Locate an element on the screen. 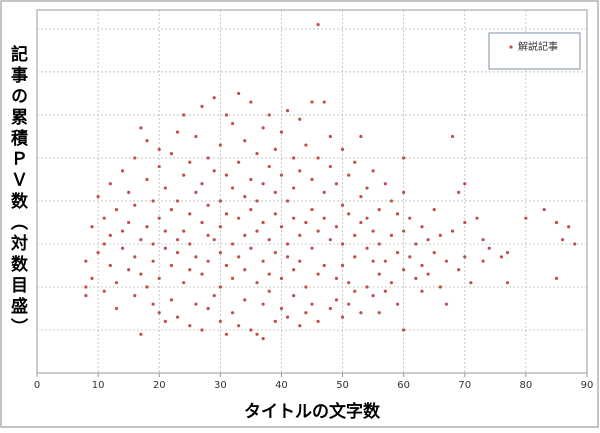  x-tick-label: 70 is located at coordinates (464, 385).